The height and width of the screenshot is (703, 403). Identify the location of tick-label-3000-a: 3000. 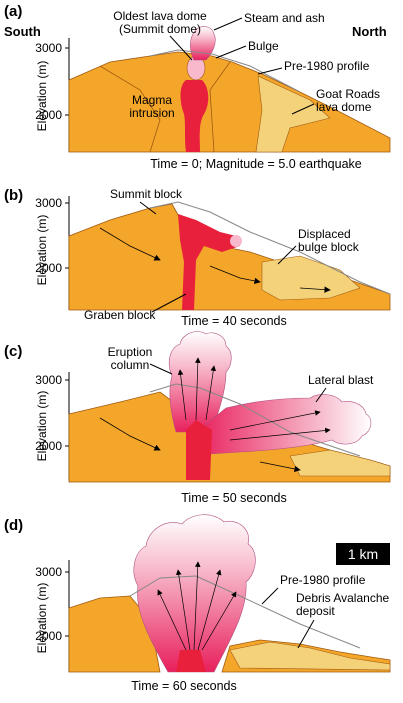
(48, 48).